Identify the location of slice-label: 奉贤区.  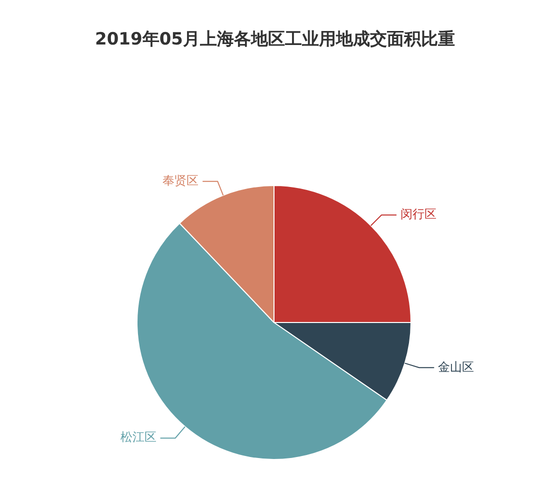
(180, 180).